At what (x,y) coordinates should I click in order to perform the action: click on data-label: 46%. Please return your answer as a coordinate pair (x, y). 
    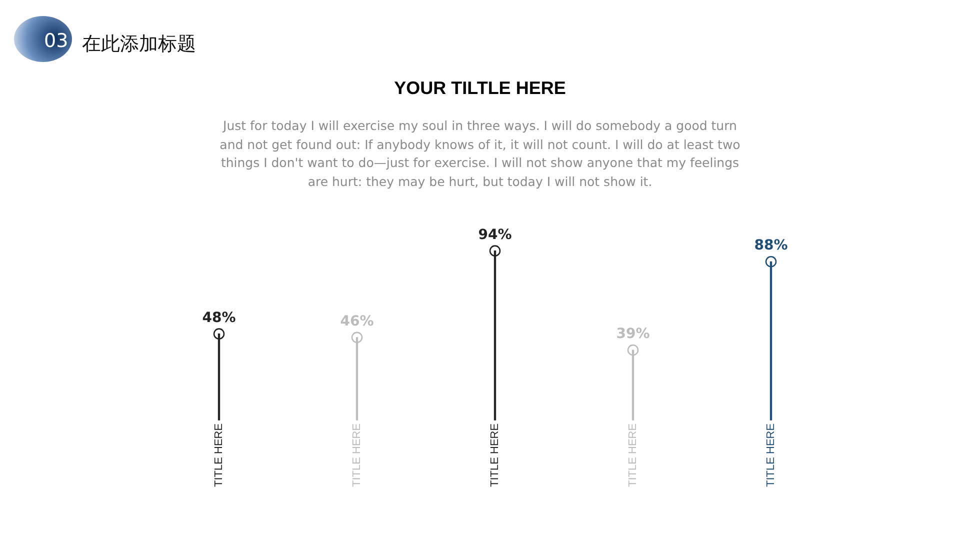
    Looking at the image, I should click on (357, 321).